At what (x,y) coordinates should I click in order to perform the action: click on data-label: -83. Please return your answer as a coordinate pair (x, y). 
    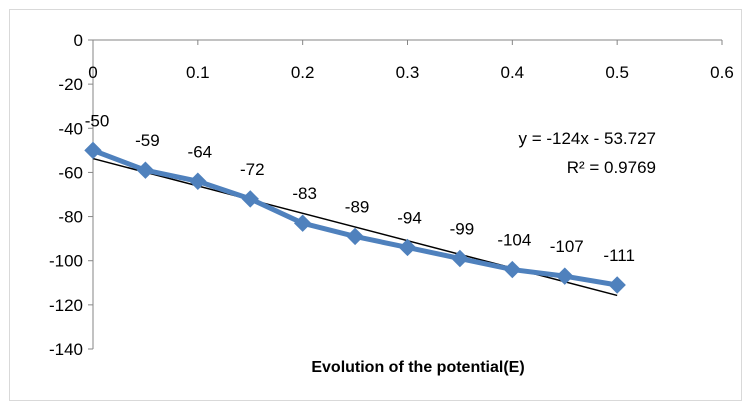
    Looking at the image, I should click on (304, 193).